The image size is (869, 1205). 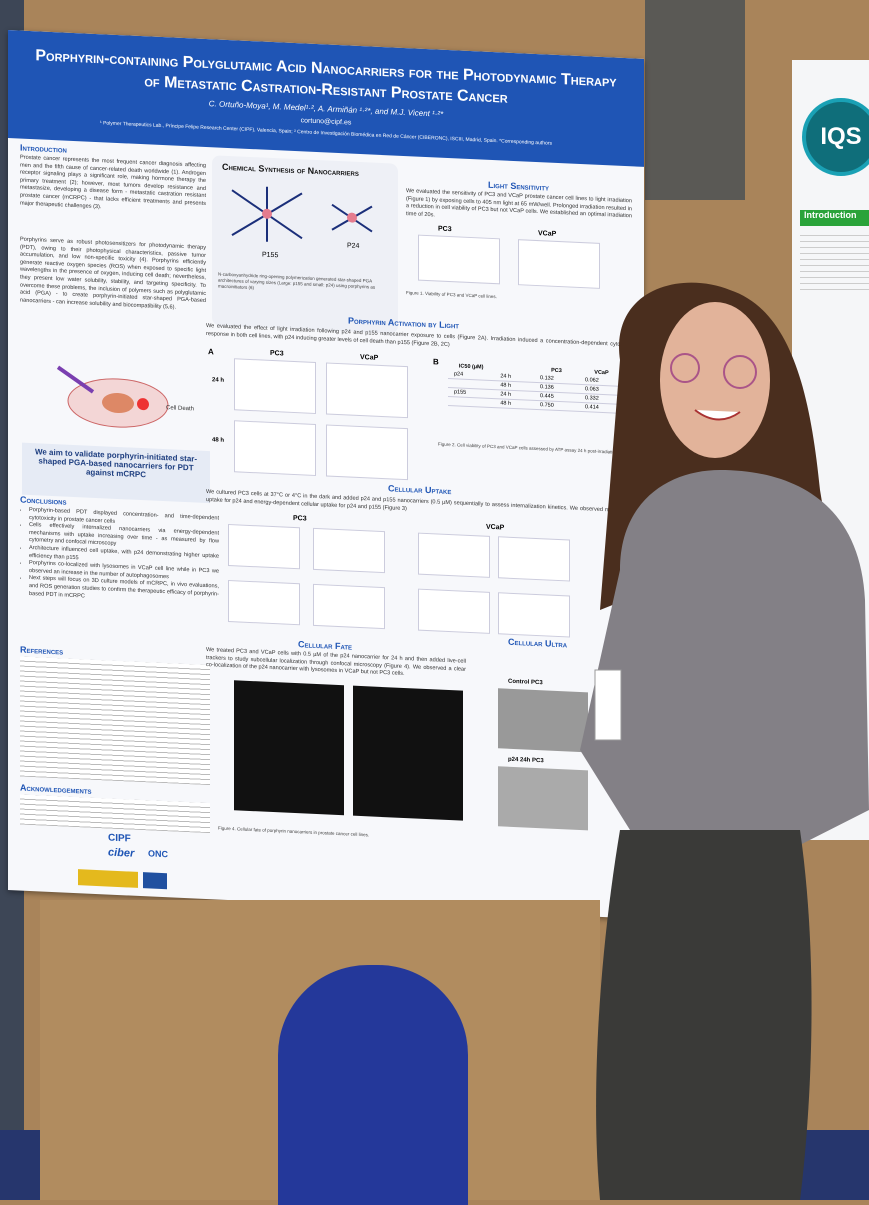 I want to click on table-cell: 48 h, so click(x=514, y=404).